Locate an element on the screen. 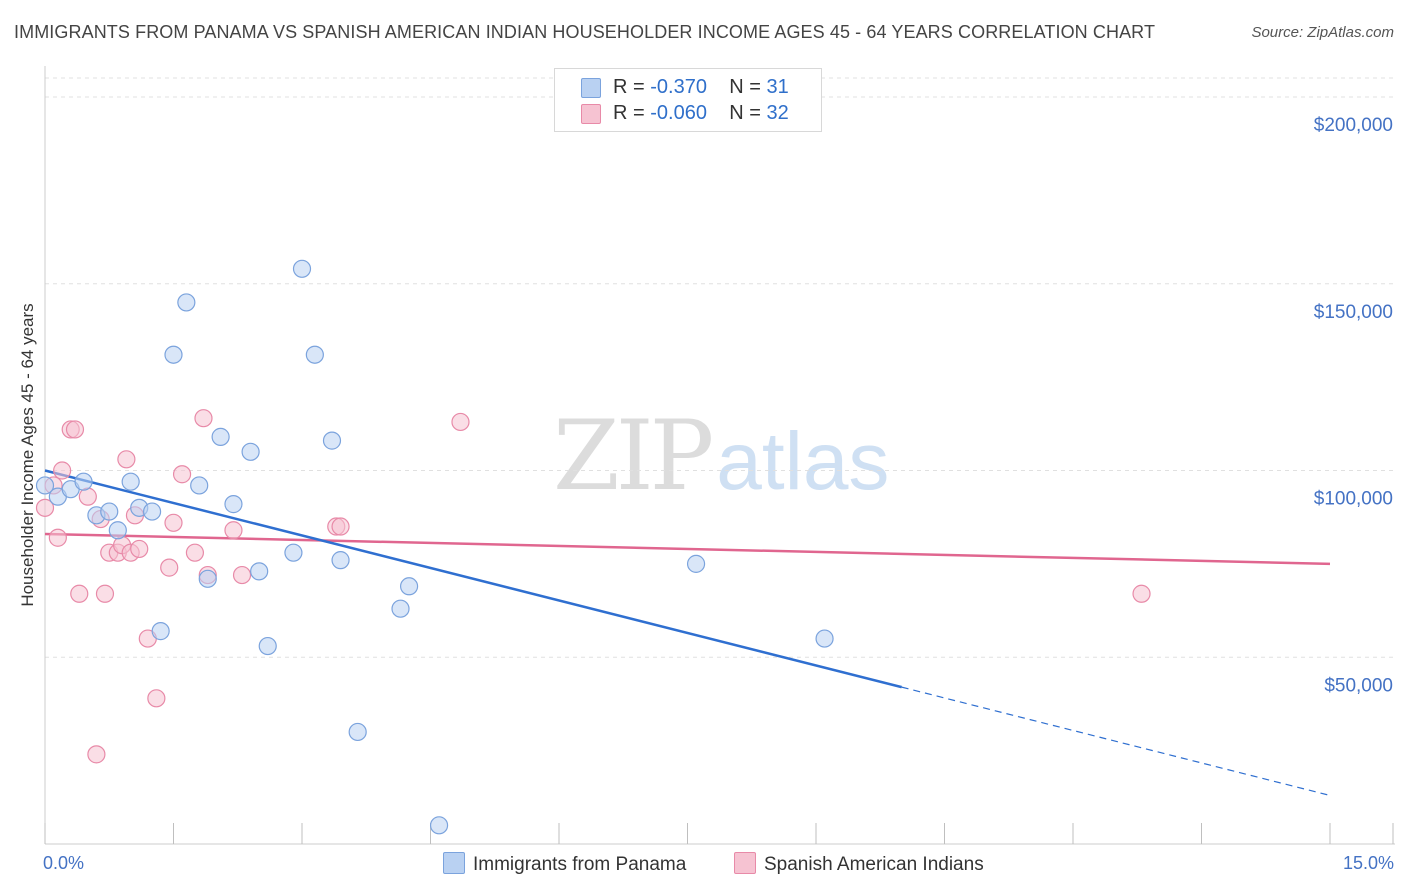  legend-label-spanish-american-indians: Spanish American Indians is located at coordinates (874, 864).